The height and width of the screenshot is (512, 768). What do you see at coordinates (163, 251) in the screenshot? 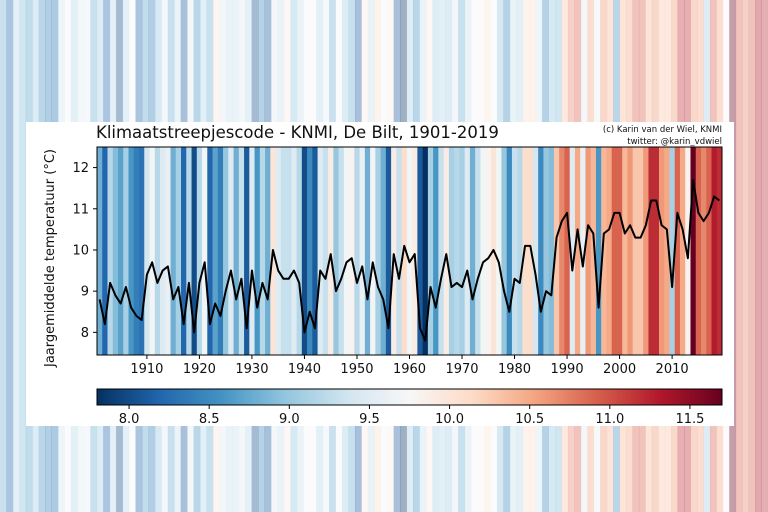
I see `stripe-1913` at bounding box center [163, 251].